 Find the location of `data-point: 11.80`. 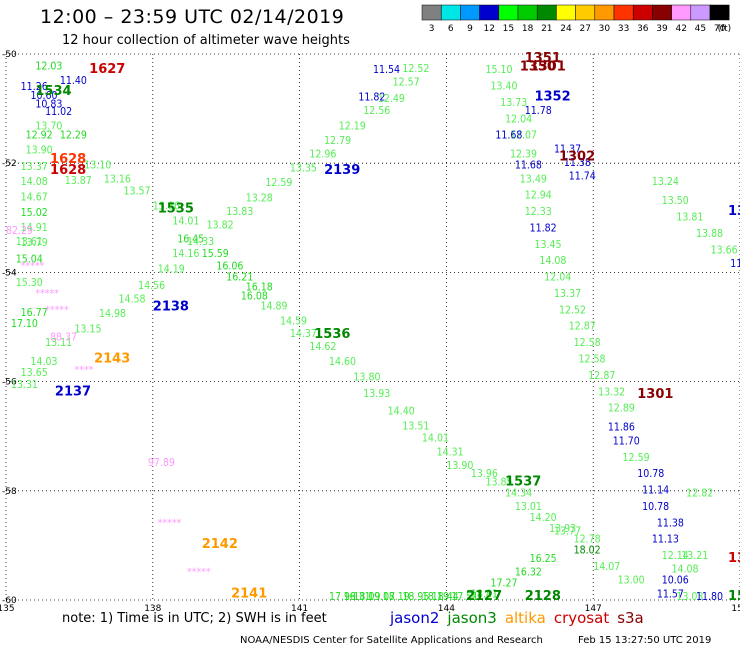

data-point: 11.80 is located at coordinates (709, 597).